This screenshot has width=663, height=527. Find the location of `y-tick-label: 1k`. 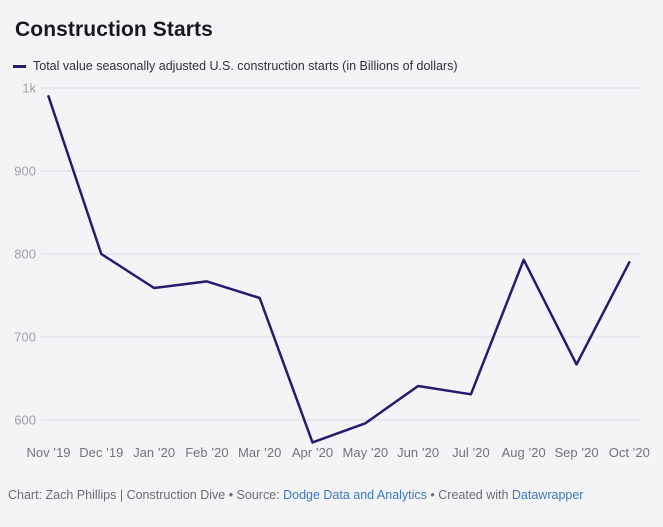

y-tick-label: 1k is located at coordinates (29, 88).